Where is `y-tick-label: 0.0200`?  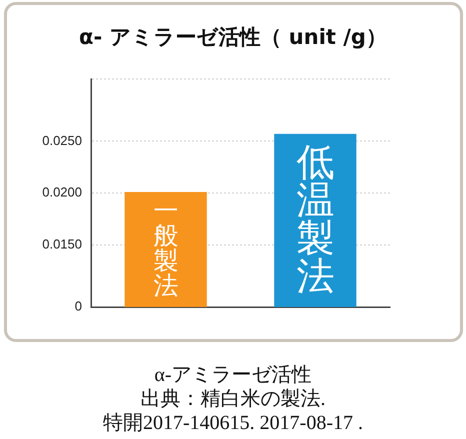 y-tick-label: 0.0200 is located at coordinates (62, 192).